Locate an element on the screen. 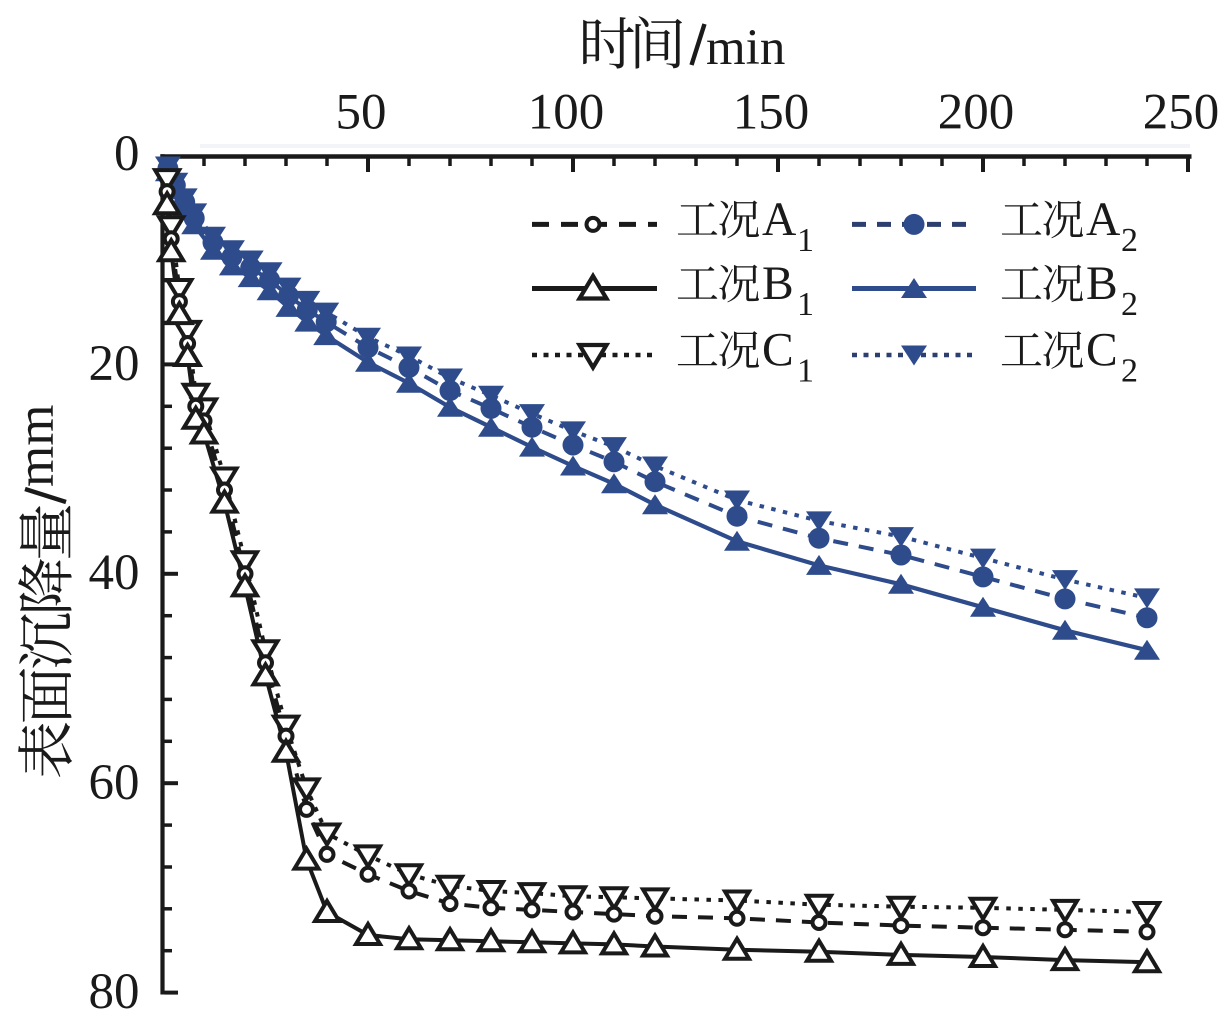  svg-text: 100 is located at coordinates (566, 113).